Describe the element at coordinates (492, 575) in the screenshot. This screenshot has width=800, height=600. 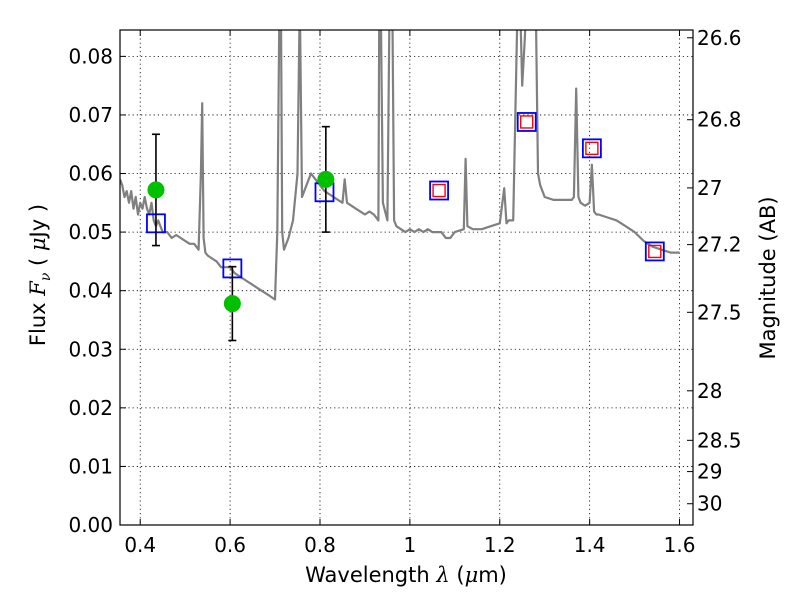
I see `x-axis-units-rest: m)` at that location.